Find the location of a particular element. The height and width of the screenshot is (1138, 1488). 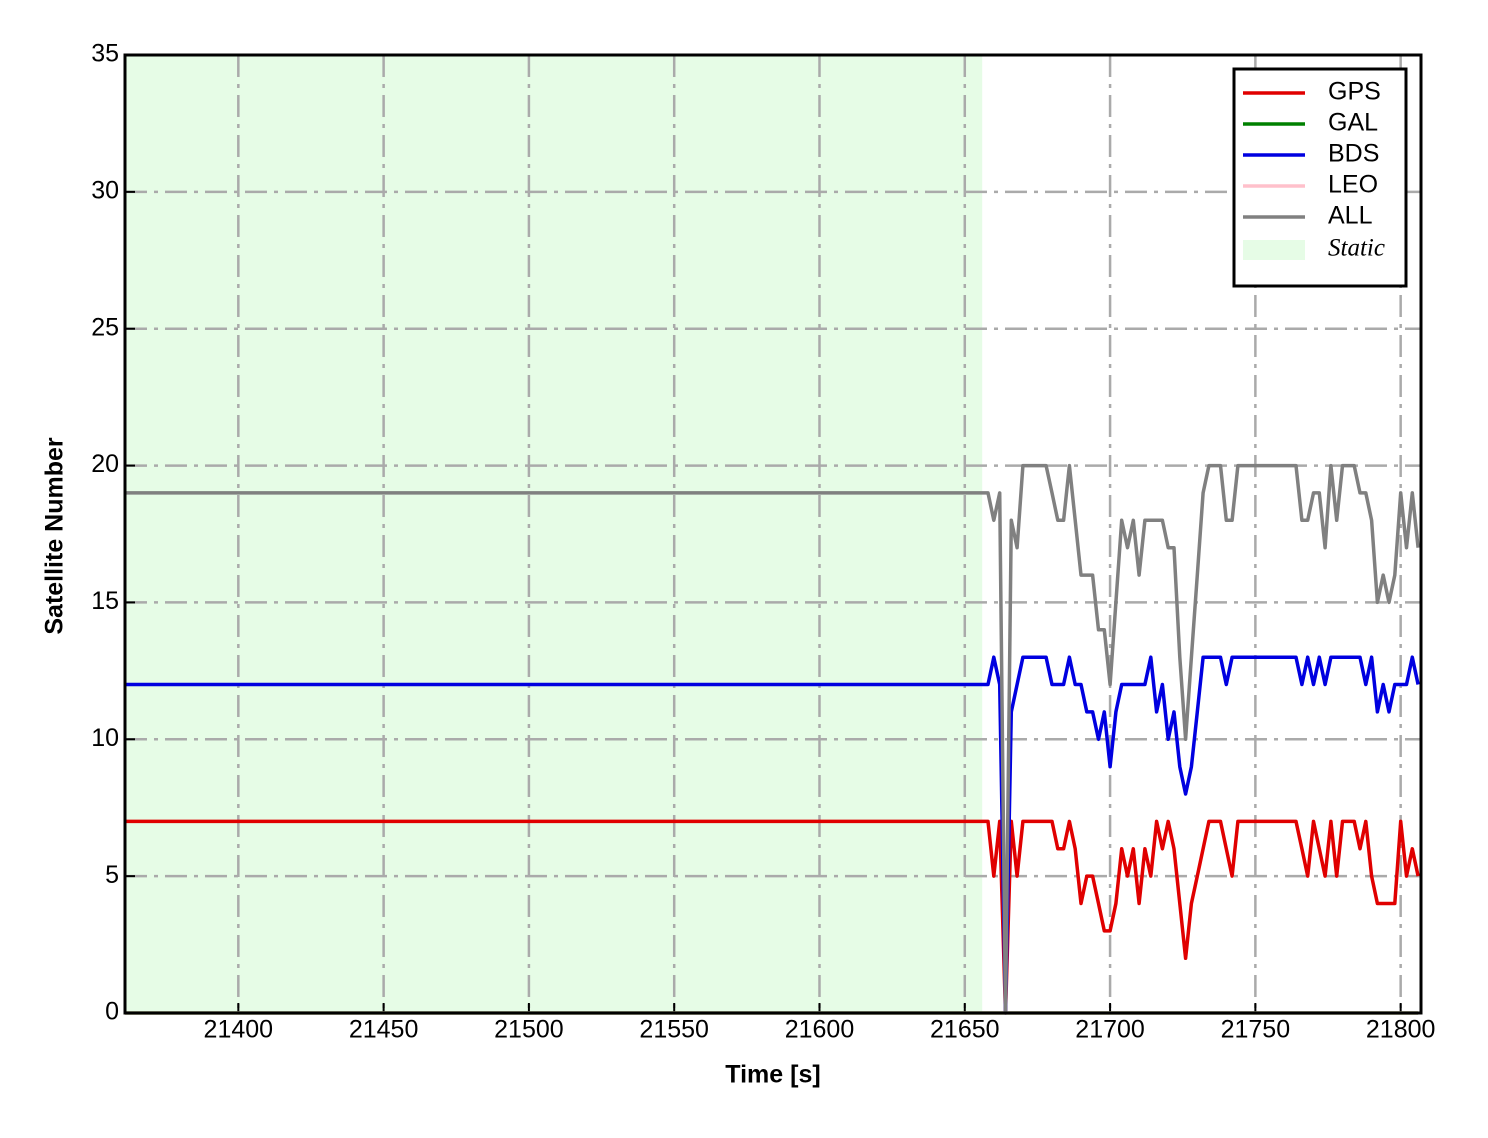

y-axis-label: Satellite Number is located at coordinates (55, 536).